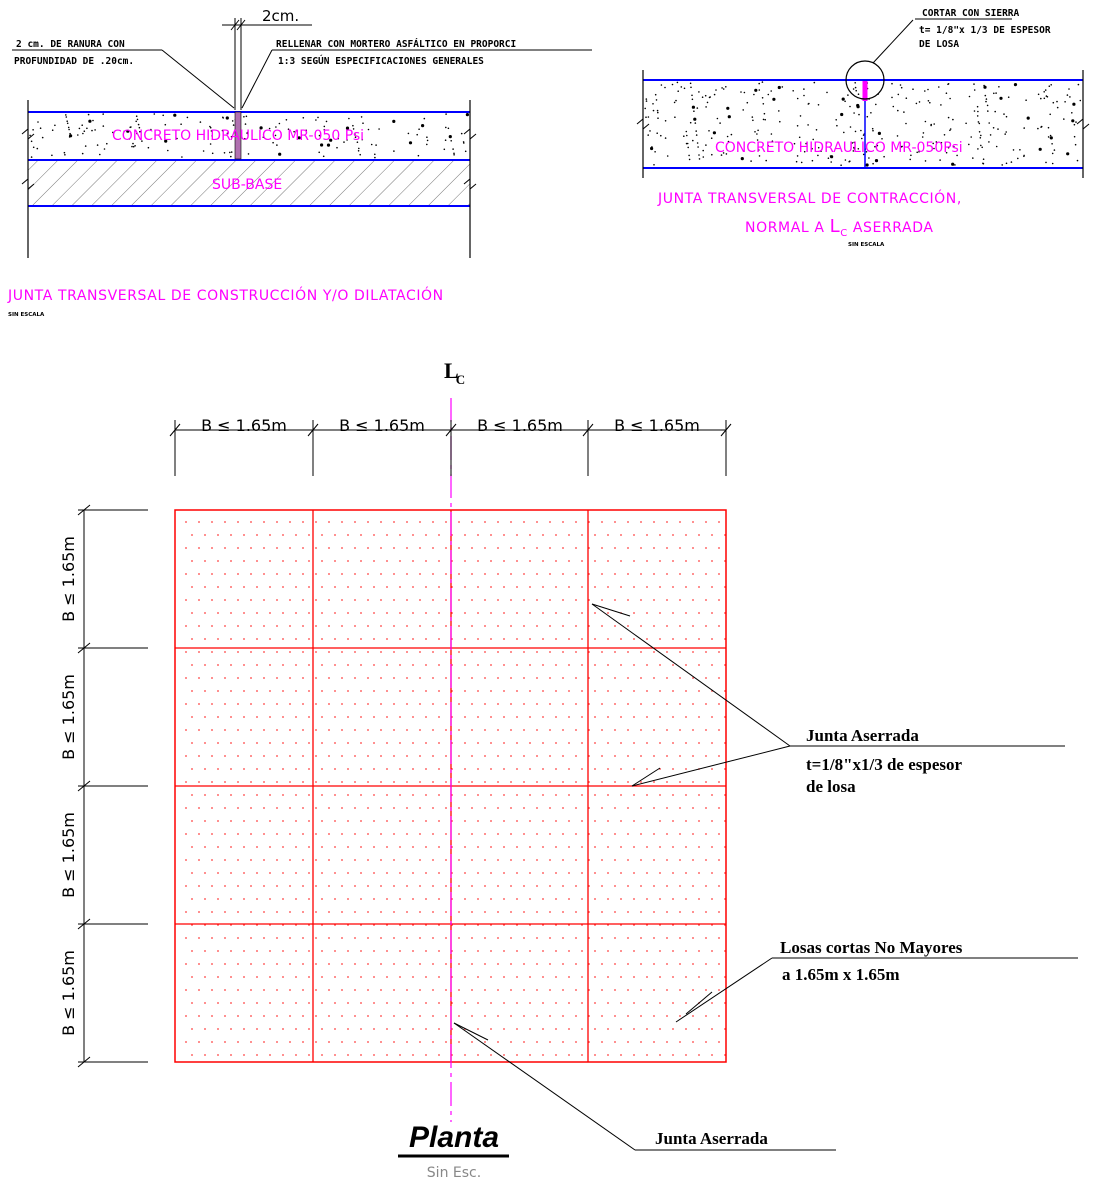  I want to click on centerline-label: LC, so click(454, 372).